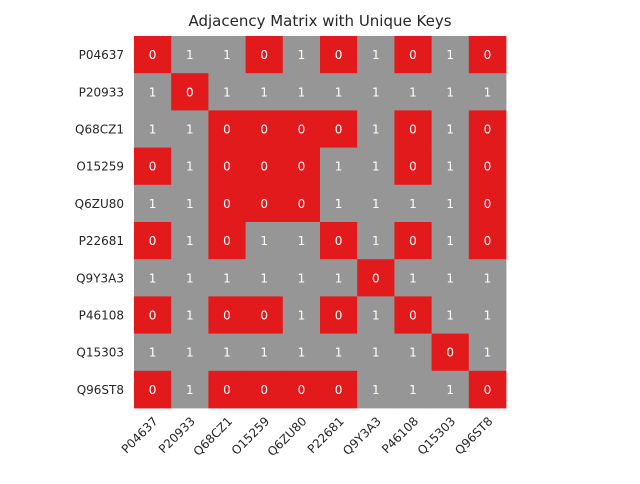 The image size is (640, 484). I want to click on column-tick-label: Q68CZ1, so click(213, 436).